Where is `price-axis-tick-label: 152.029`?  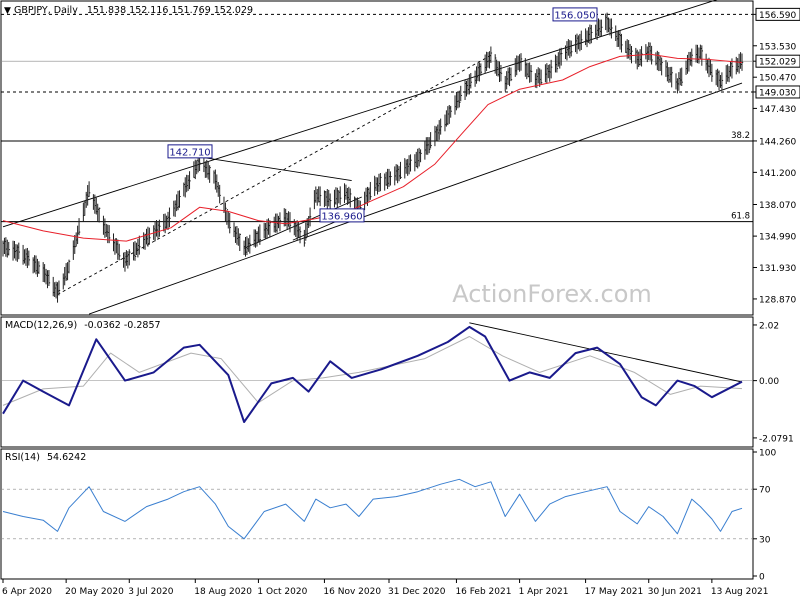 price-axis-tick-label: 152.029 is located at coordinates (777, 63).